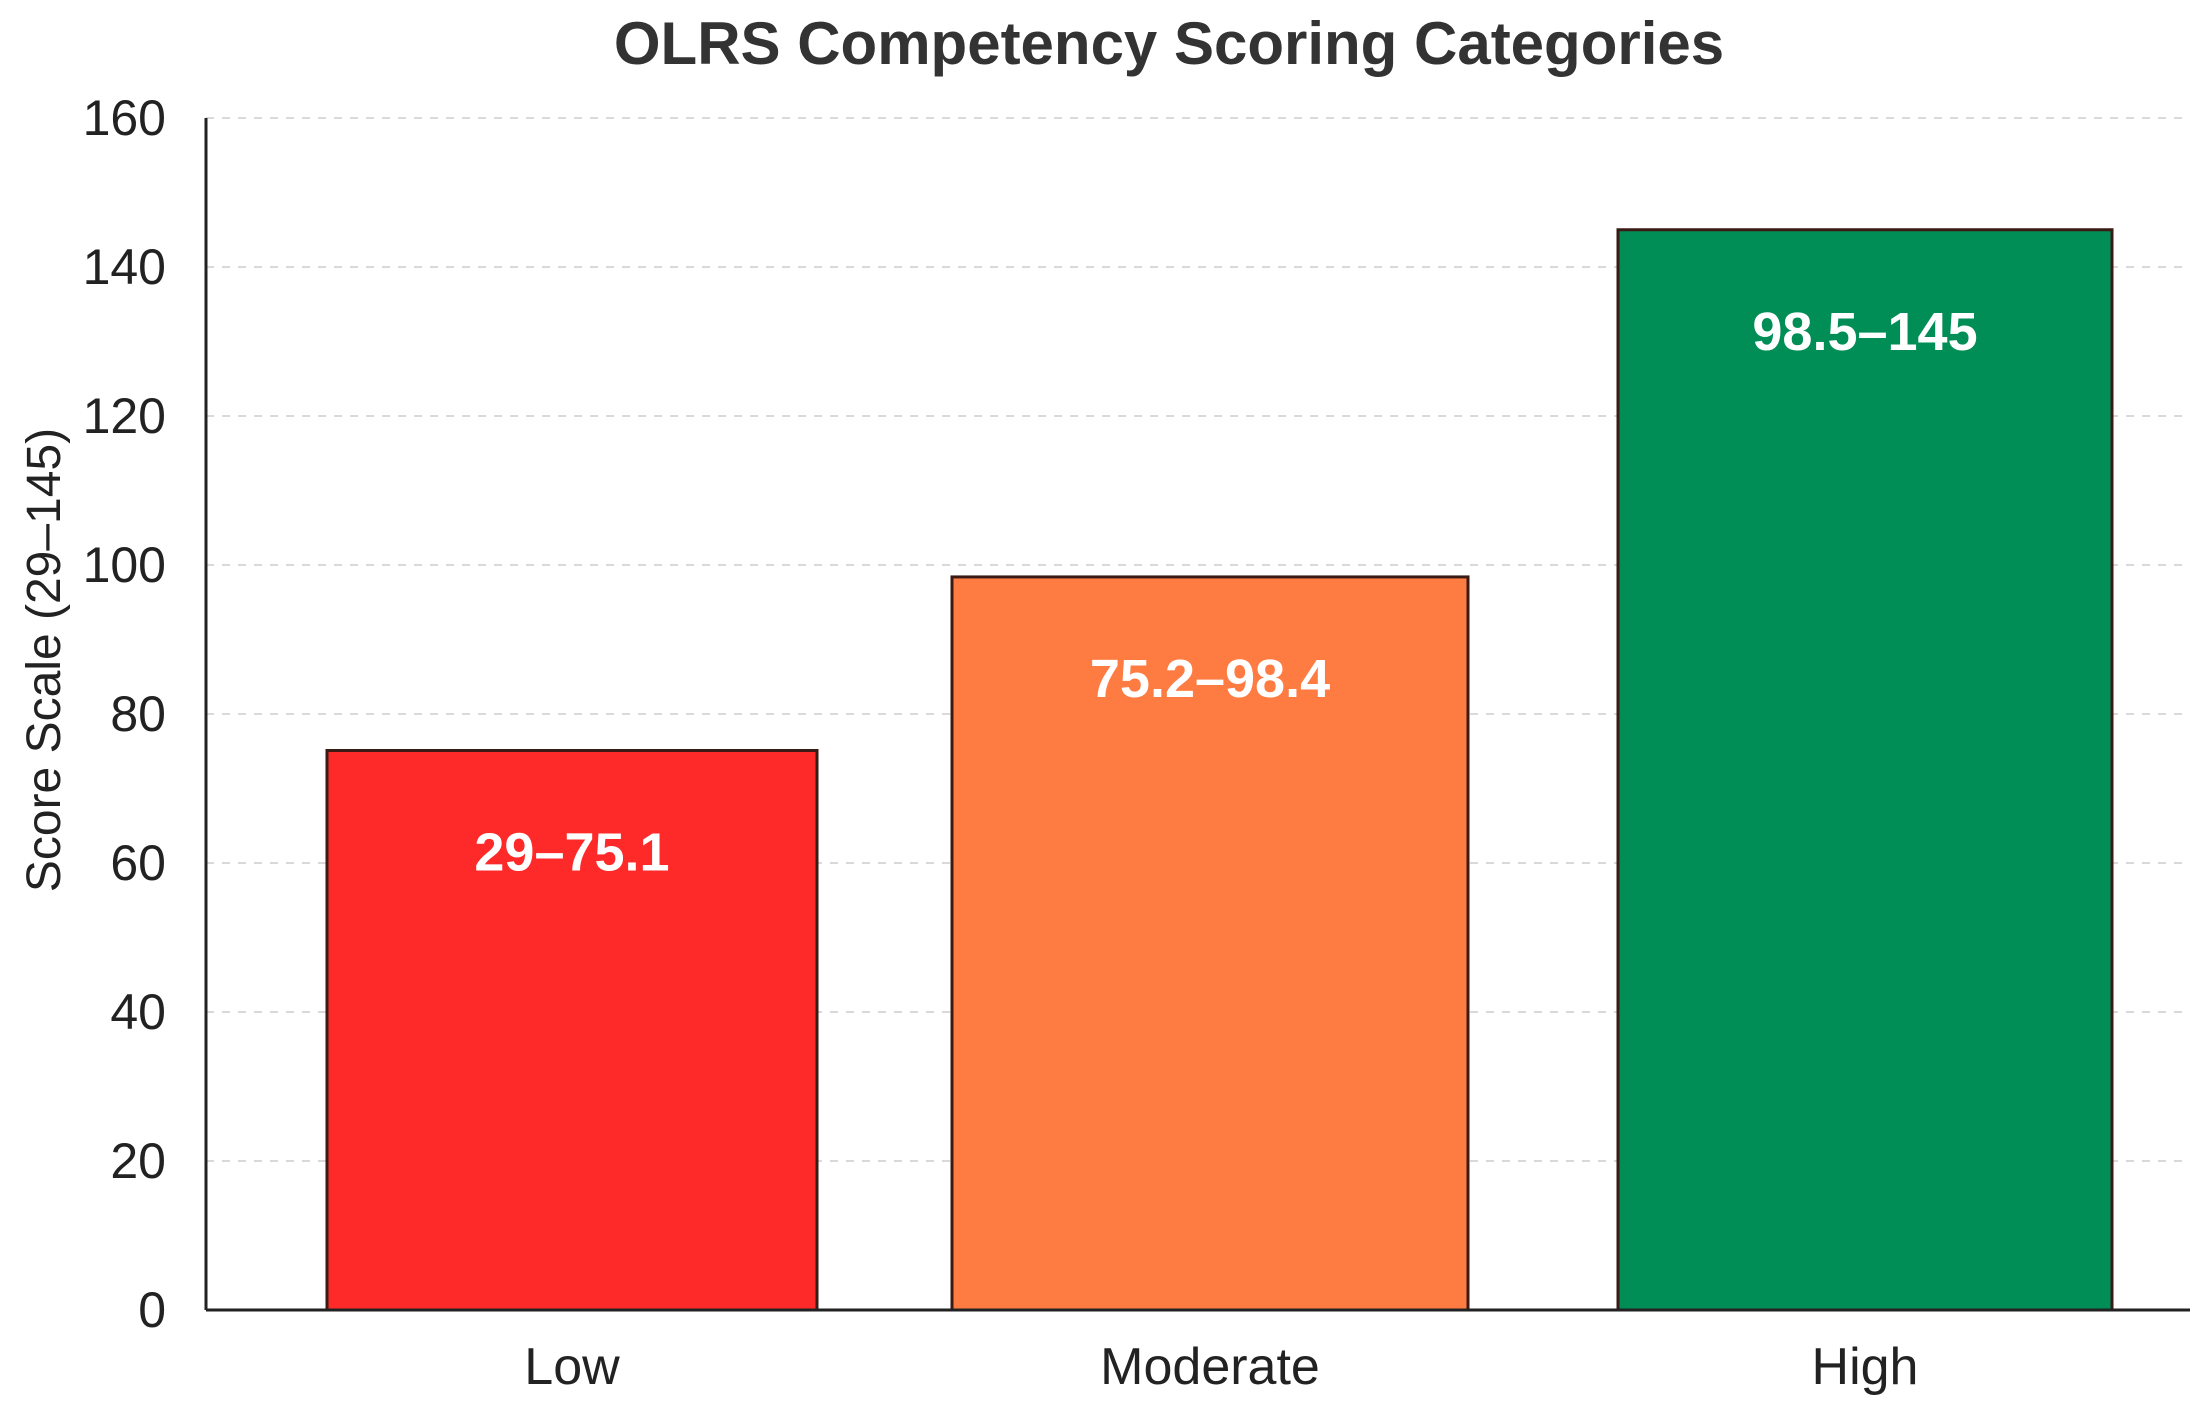  I want to click on bar-value-label: 98.5–145, so click(1864, 332).